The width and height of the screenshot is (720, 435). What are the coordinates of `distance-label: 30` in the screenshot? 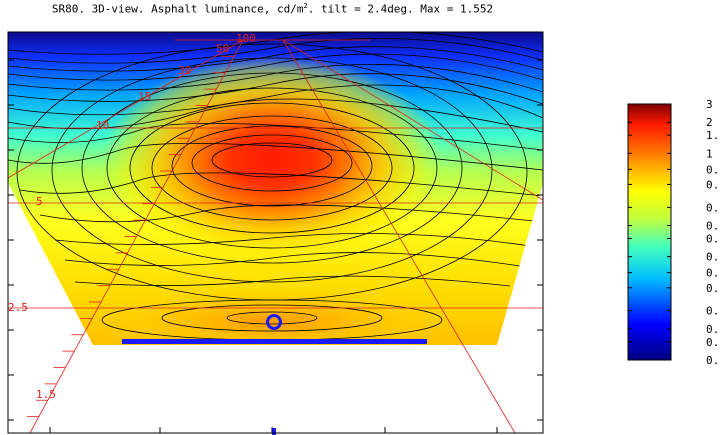 It's located at (184, 70).